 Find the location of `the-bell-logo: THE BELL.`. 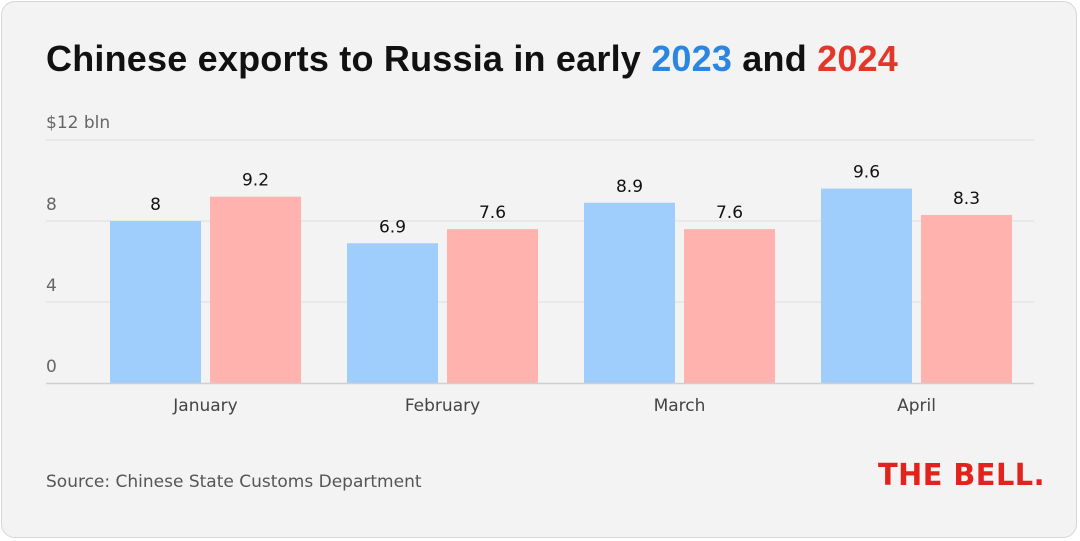

the-bell-logo: THE BELL. is located at coordinates (962, 475).